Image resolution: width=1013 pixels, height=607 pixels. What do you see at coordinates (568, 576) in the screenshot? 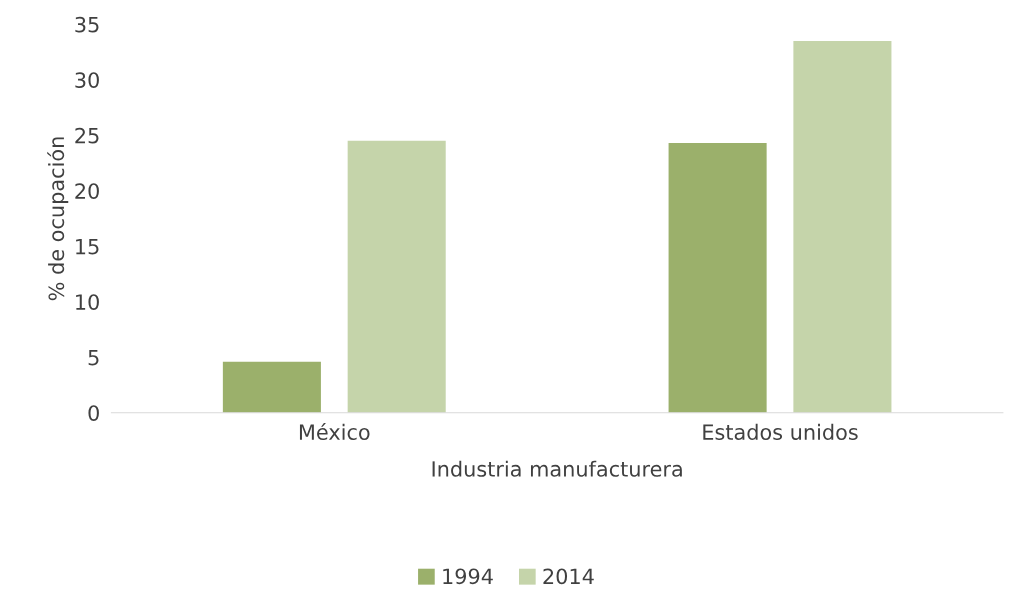
I see `legend-label: 2014` at bounding box center [568, 576].